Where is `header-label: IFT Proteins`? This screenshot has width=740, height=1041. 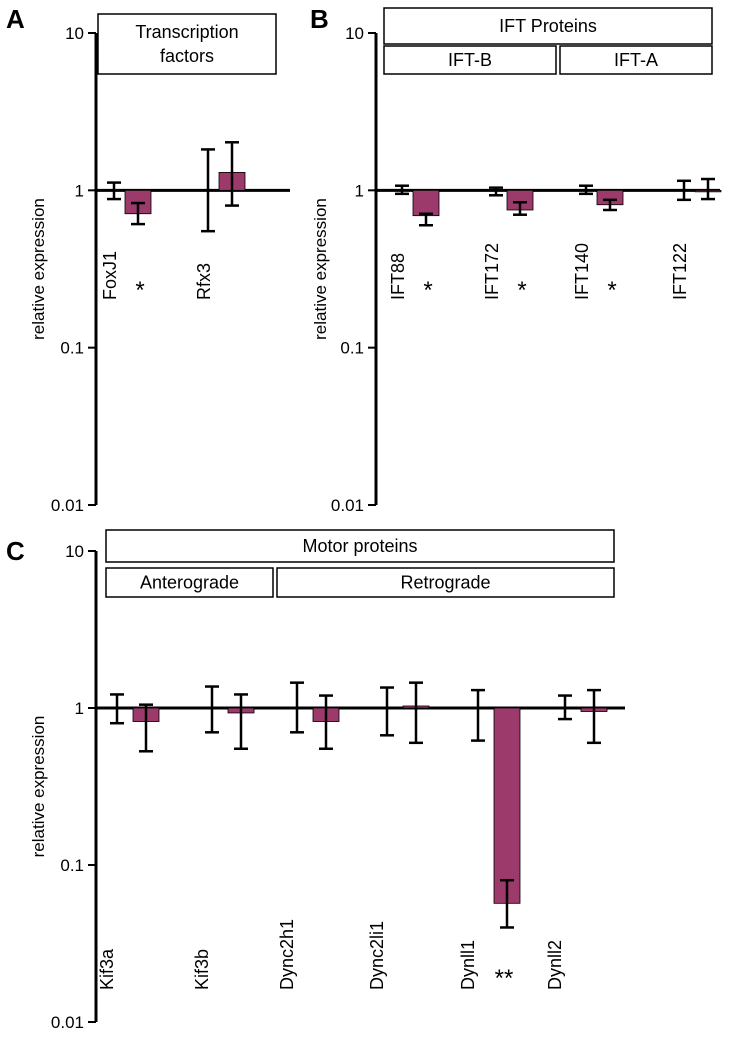 header-label: IFT Proteins is located at coordinates (548, 26).